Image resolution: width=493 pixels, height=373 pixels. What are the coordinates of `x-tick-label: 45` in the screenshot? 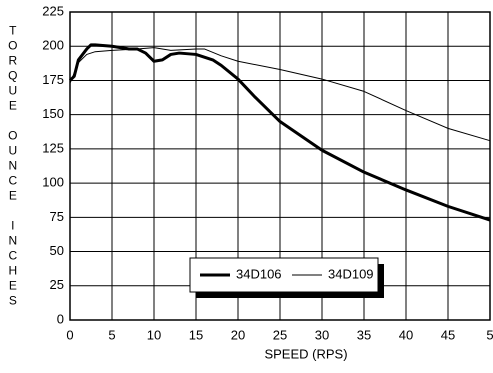 It's located at (448, 334).